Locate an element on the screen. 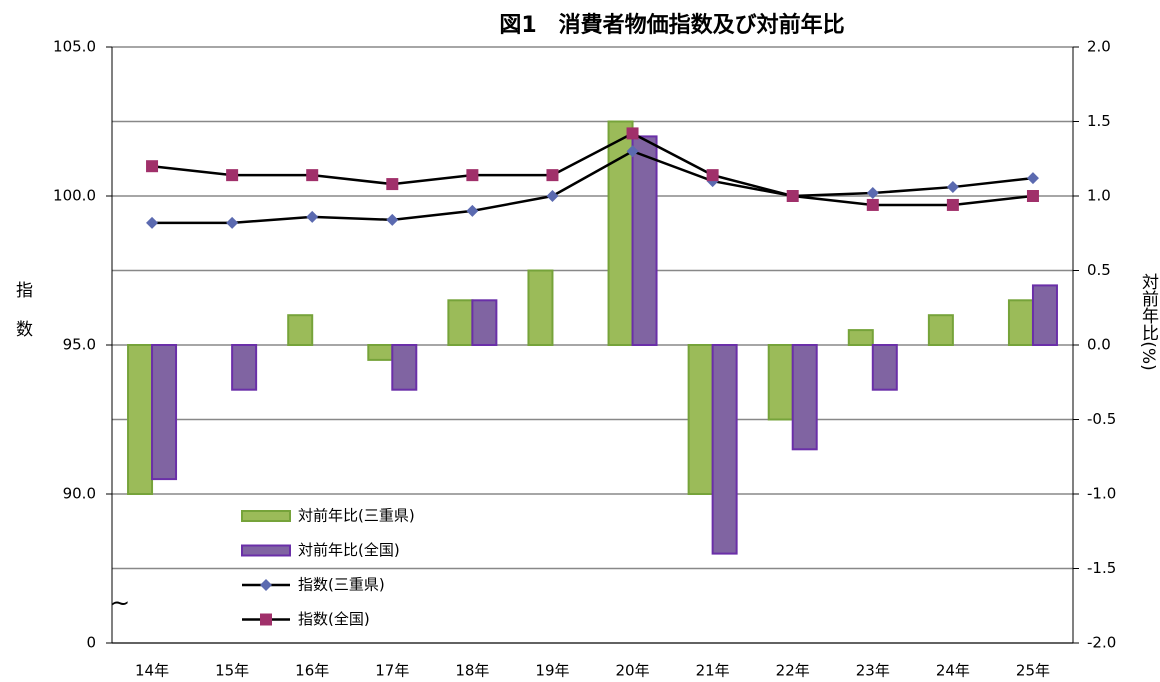 The width and height of the screenshot is (1160, 682). y-tick-label: 90.0 is located at coordinates (79, 494).